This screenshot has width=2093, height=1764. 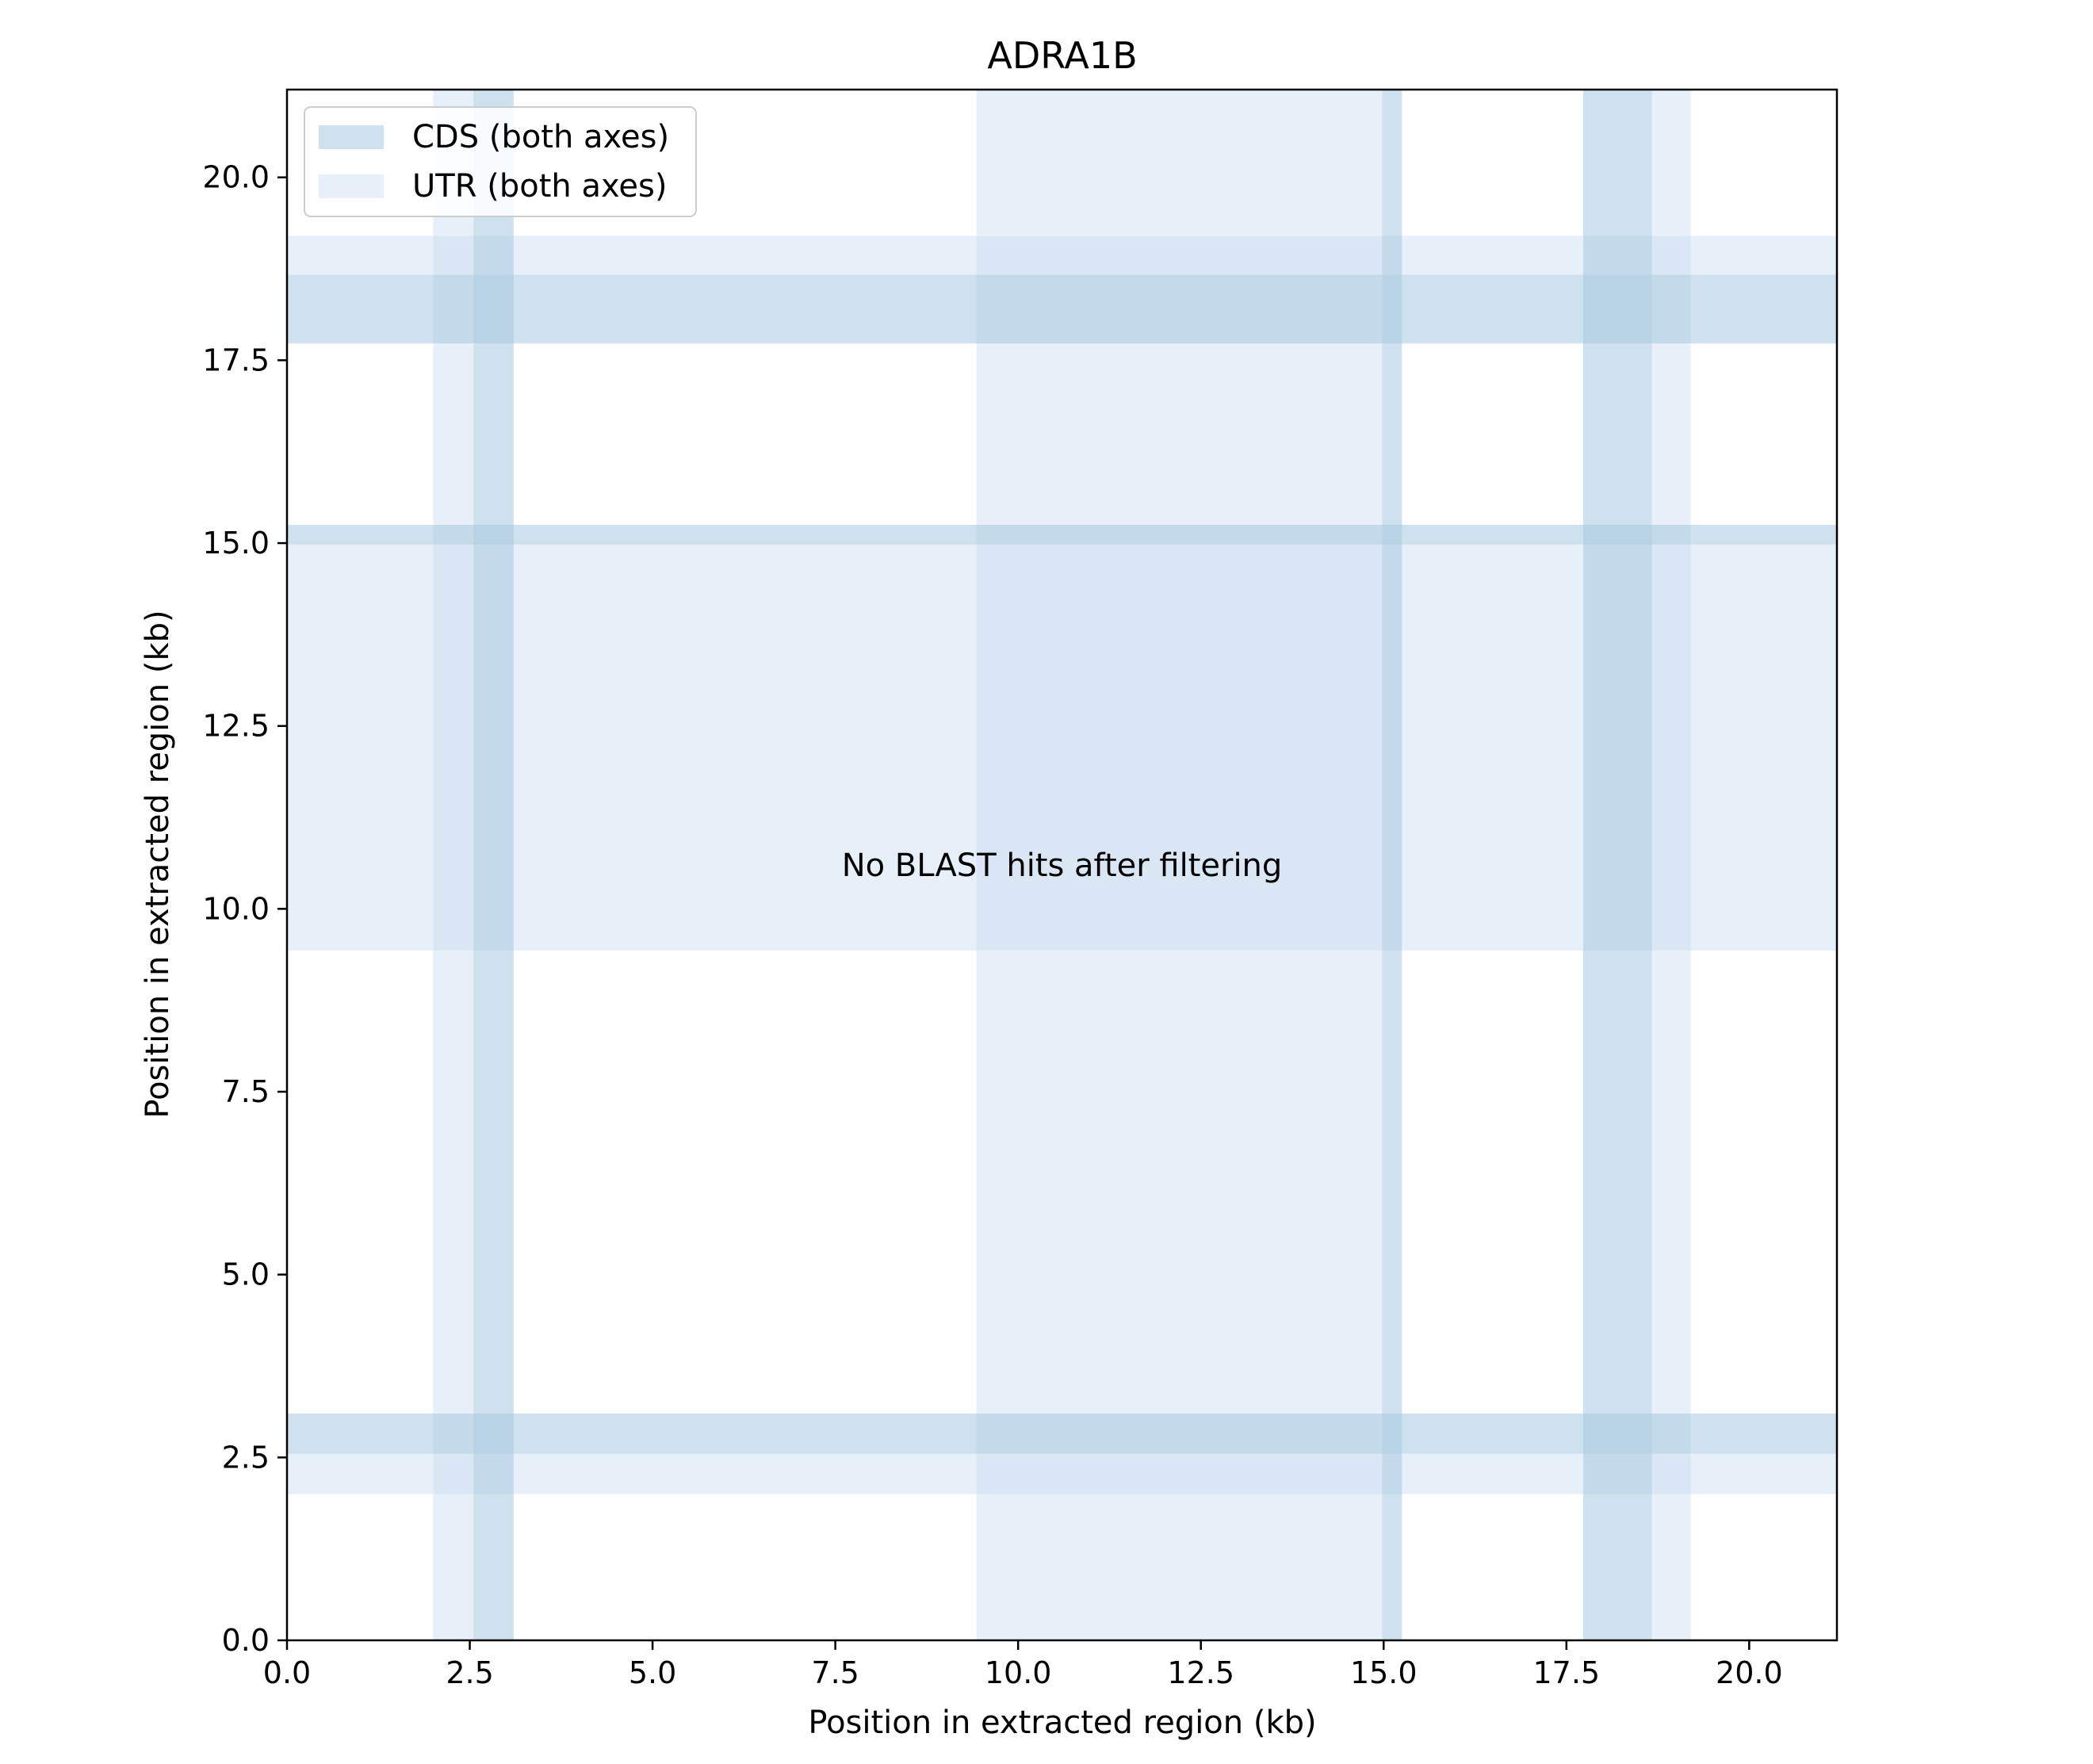 I want to click on no-hits-annotation: No BLAST hits after filtering, so click(x=1062, y=866).